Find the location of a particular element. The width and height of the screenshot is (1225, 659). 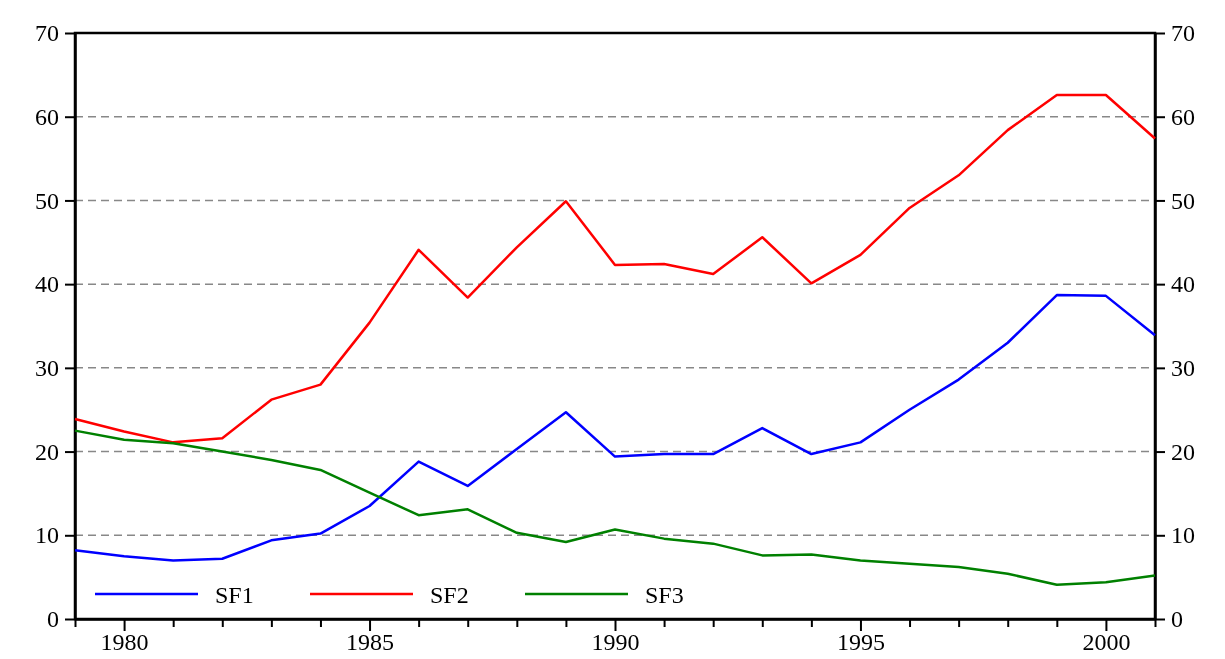

y-tick-label: 30 is located at coordinates (47, 368).